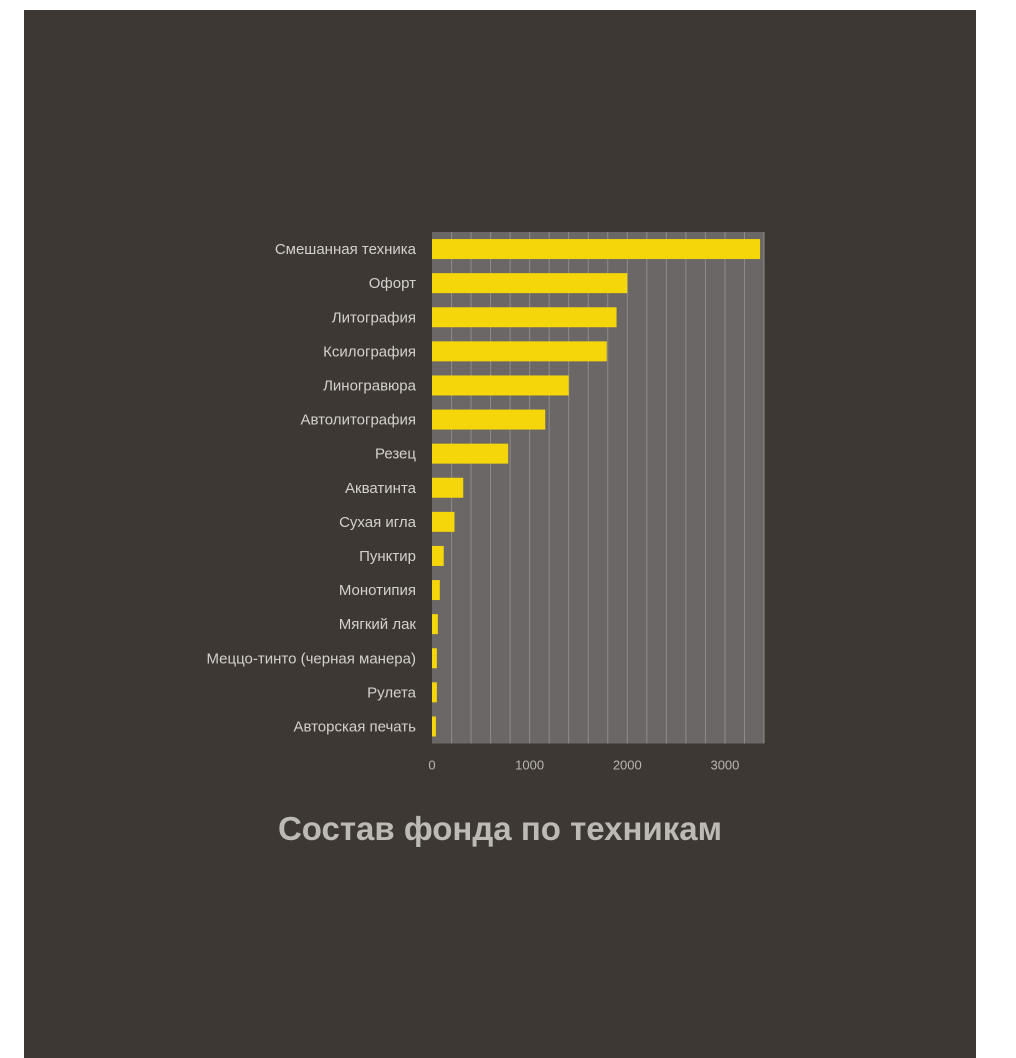 The image size is (1016, 1058). What do you see at coordinates (431, 765) in the screenshot?
I see `x-tick-label: 0` at bounding box center [431, 765].